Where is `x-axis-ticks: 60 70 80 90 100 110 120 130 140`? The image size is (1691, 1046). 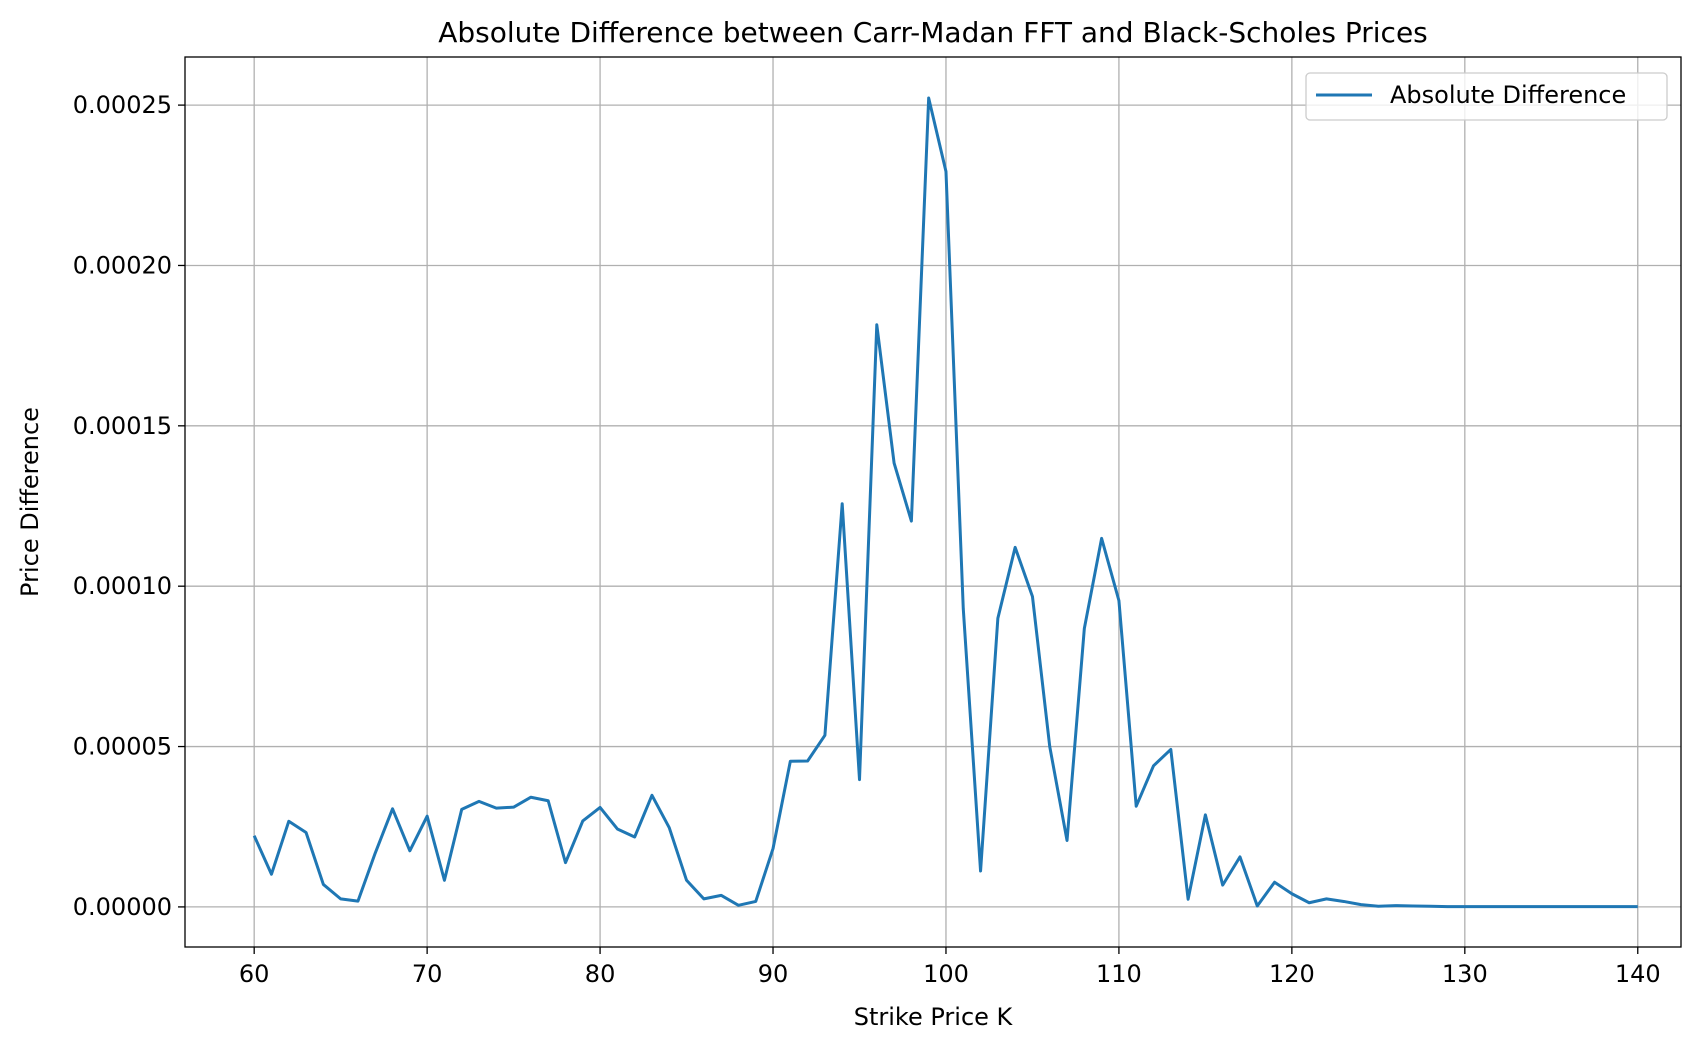
x-axis-ticks: 60 70 80 90 100 110 120 130 140 is located at coordinates (950, 967).